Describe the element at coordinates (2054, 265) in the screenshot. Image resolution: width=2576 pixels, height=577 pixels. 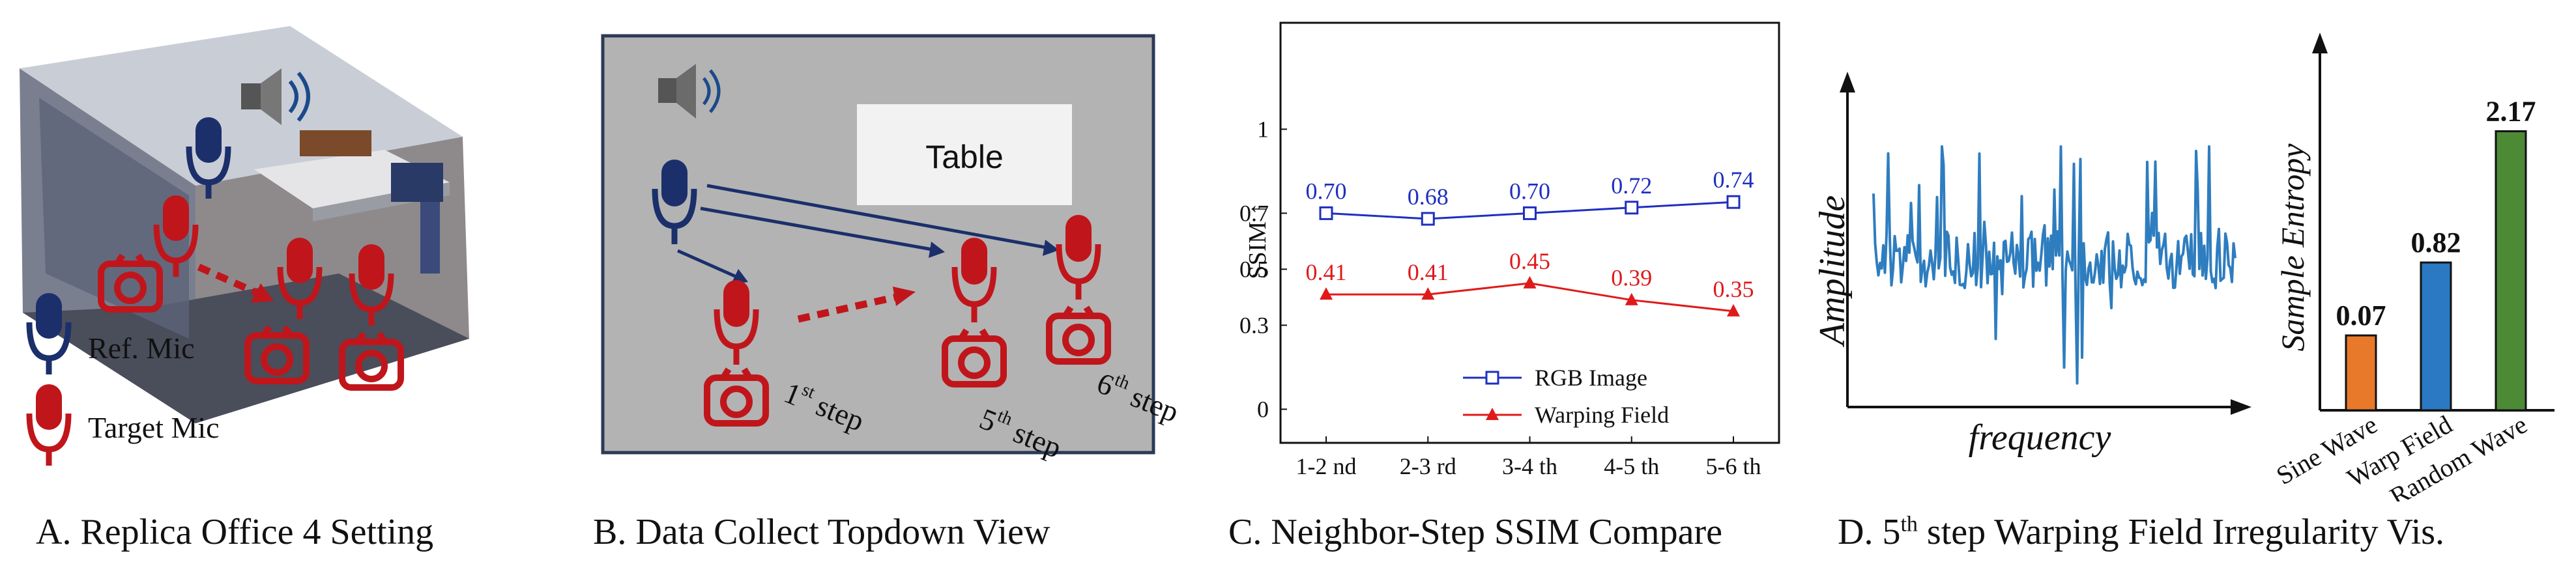
I see `signal-waveform` at that location.